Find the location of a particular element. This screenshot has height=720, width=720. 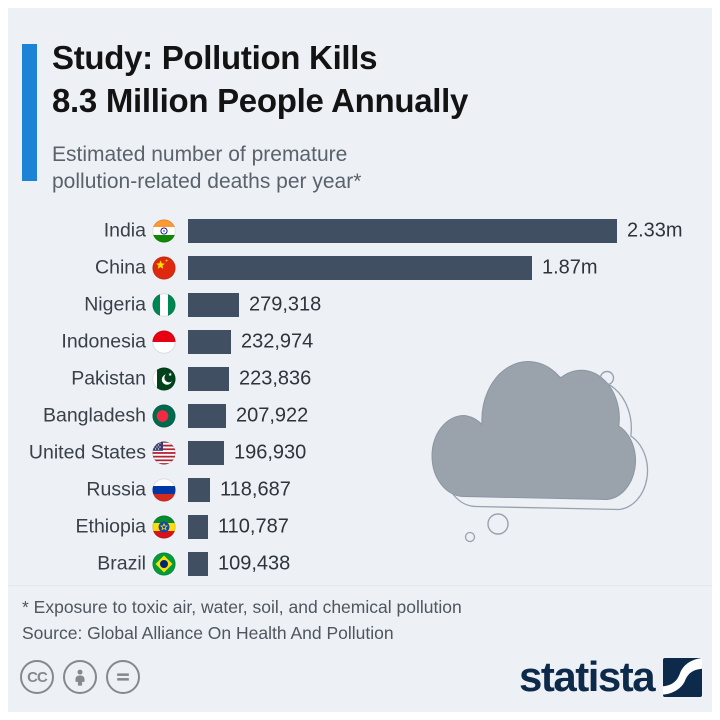

value-label: 2.33m is located at coordinates (655, 230).